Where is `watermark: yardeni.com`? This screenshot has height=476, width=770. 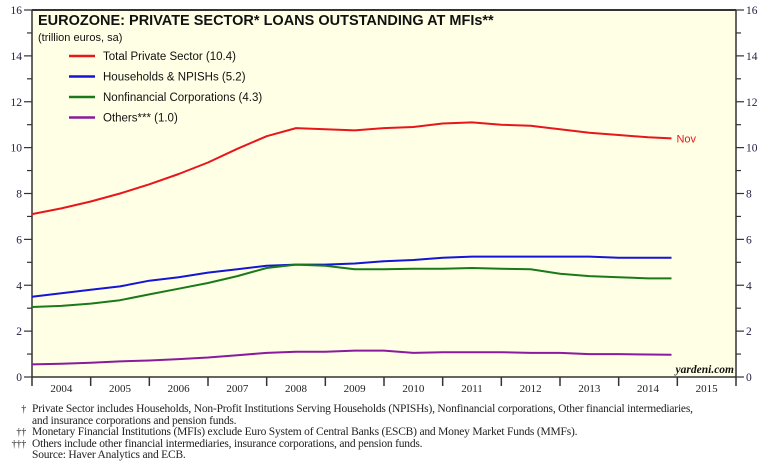 watermark: yardeni.com is located at coordinates (704, 370).